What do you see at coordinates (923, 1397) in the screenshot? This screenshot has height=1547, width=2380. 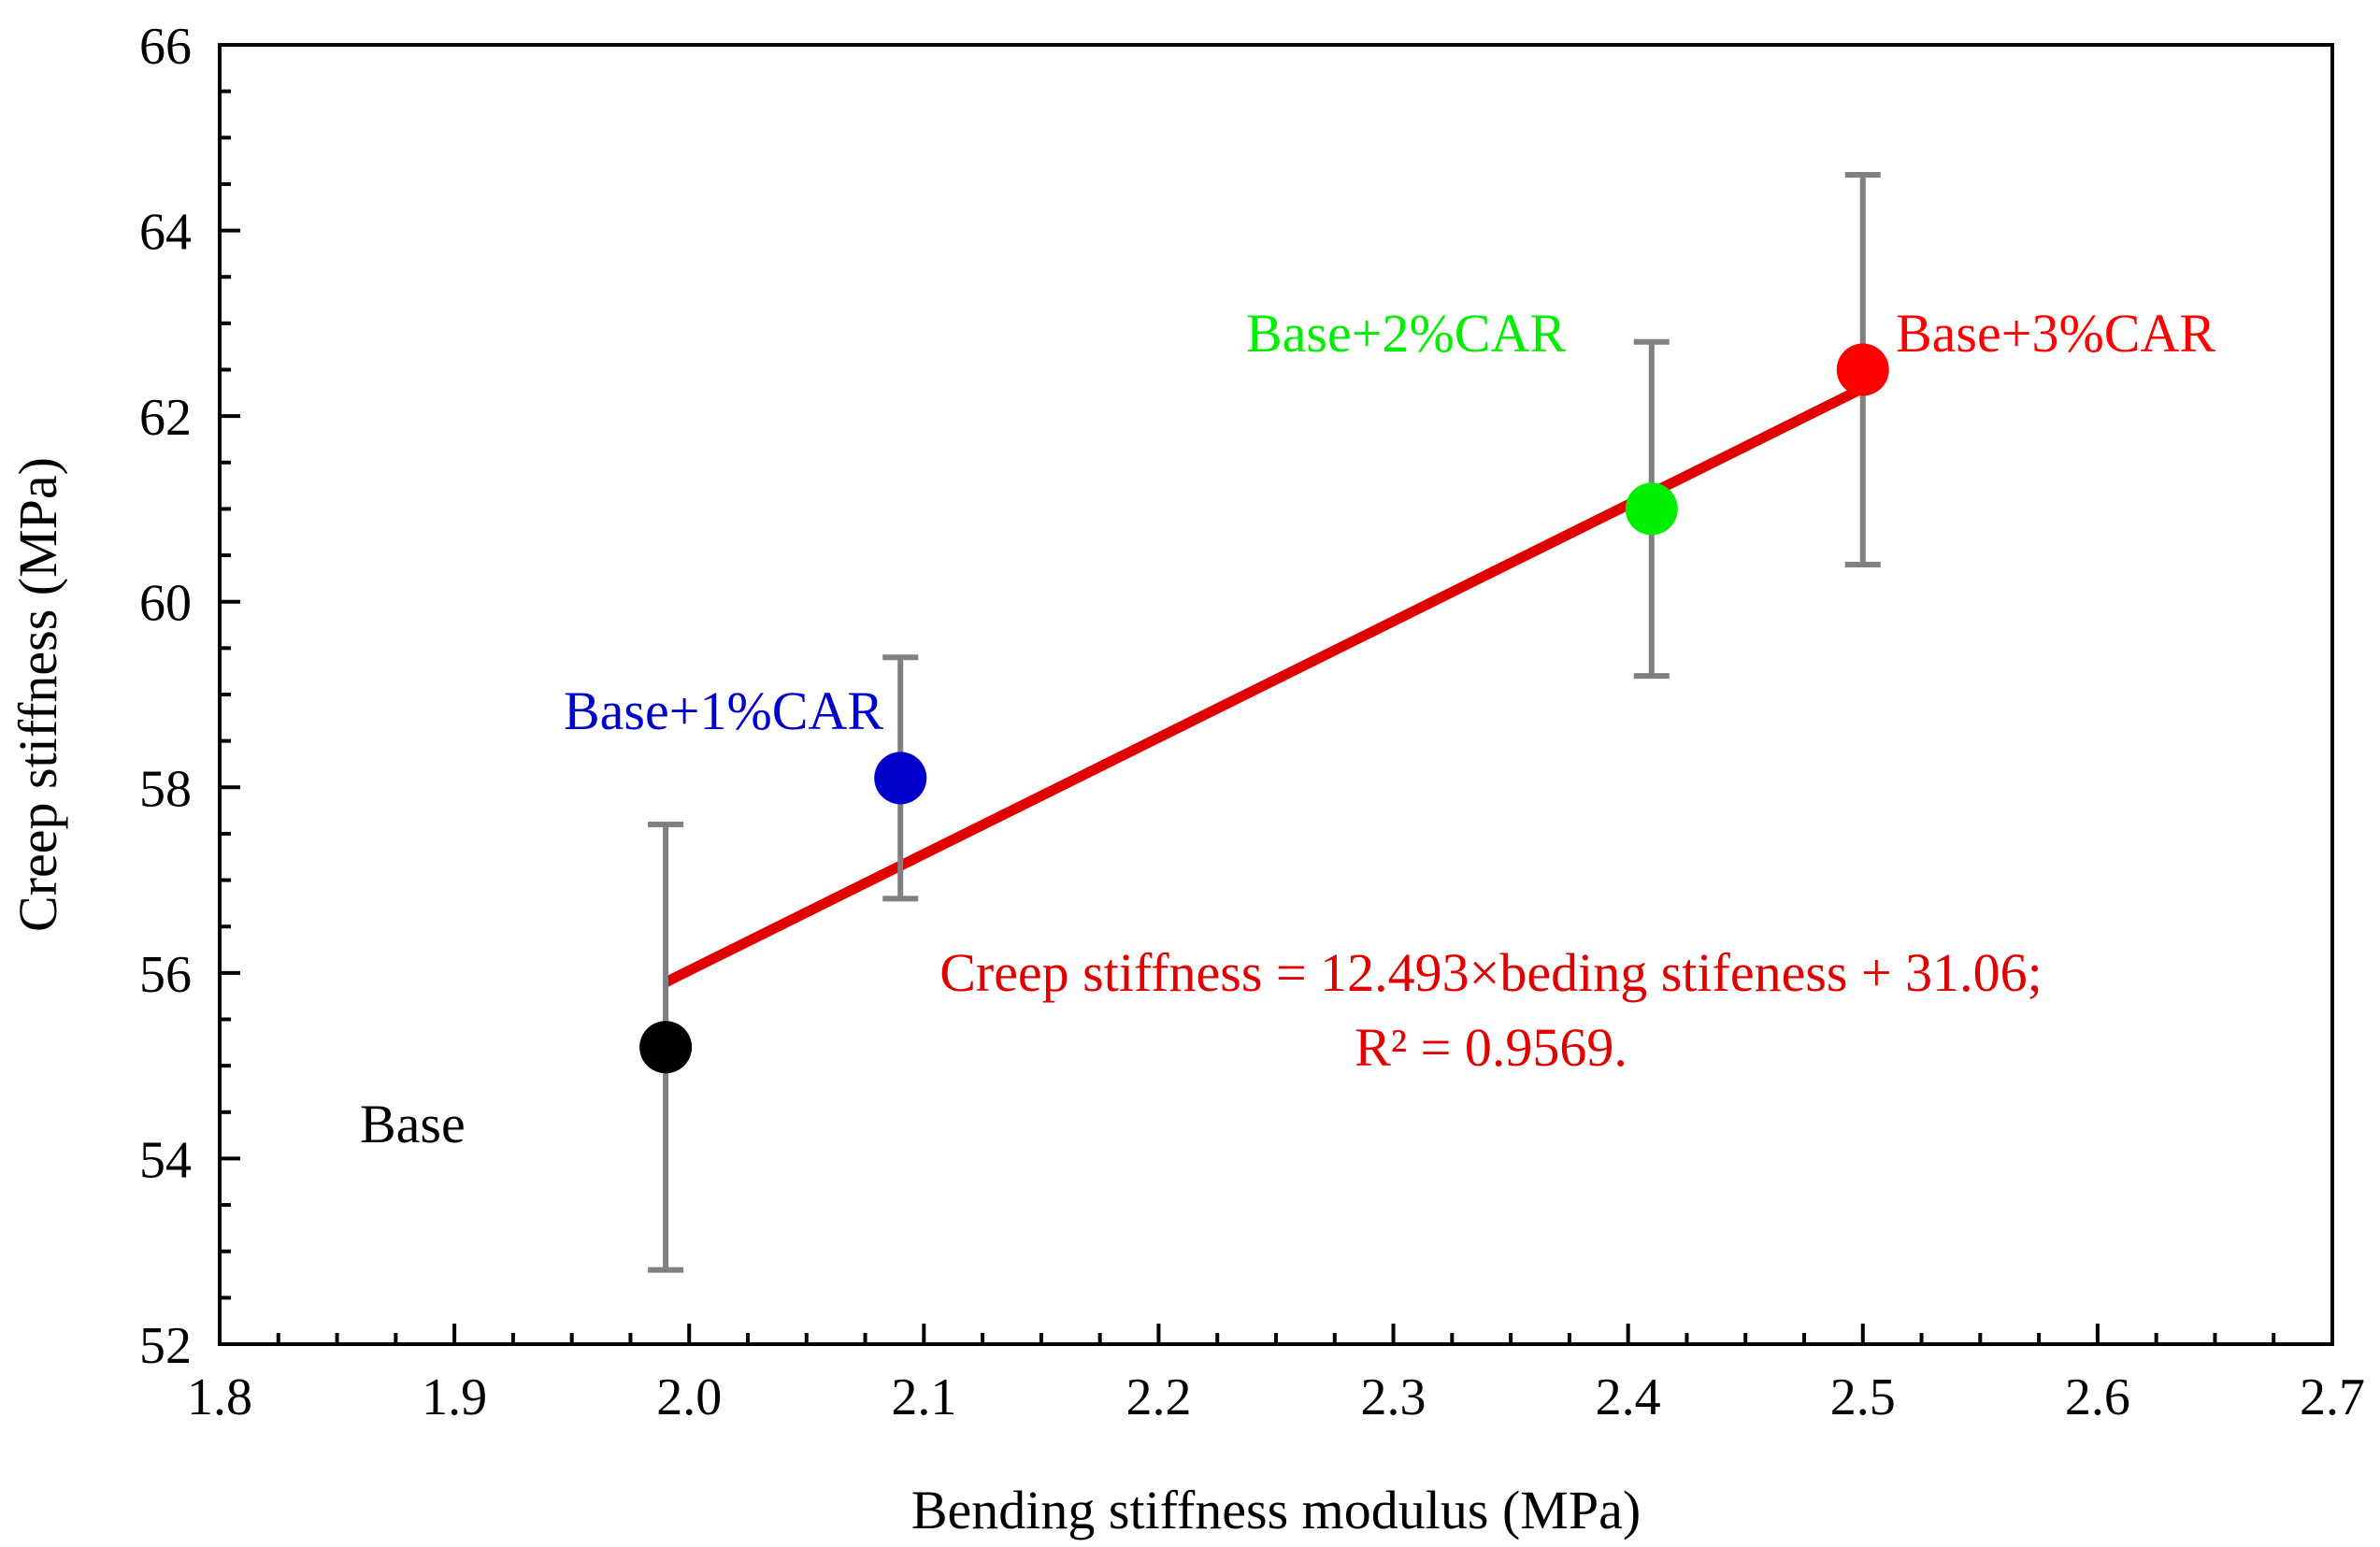 I see `x-tick-label: 2.1` at bounding box center [923, 1397].